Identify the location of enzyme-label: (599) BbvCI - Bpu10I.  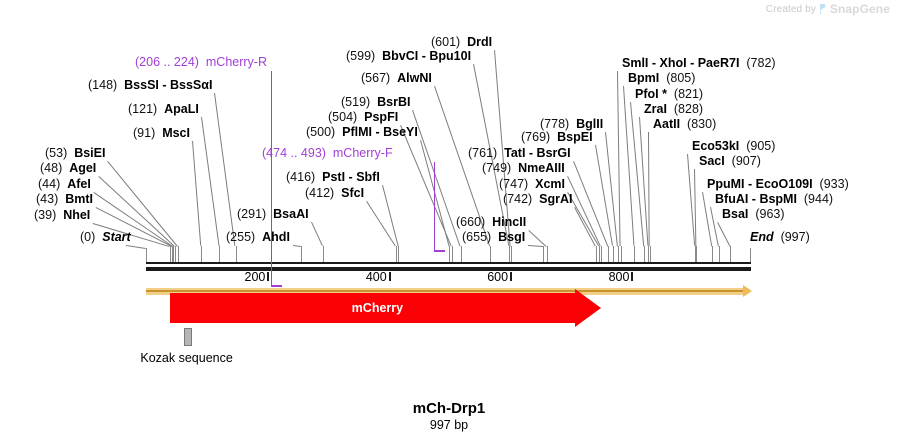
(409, 56).